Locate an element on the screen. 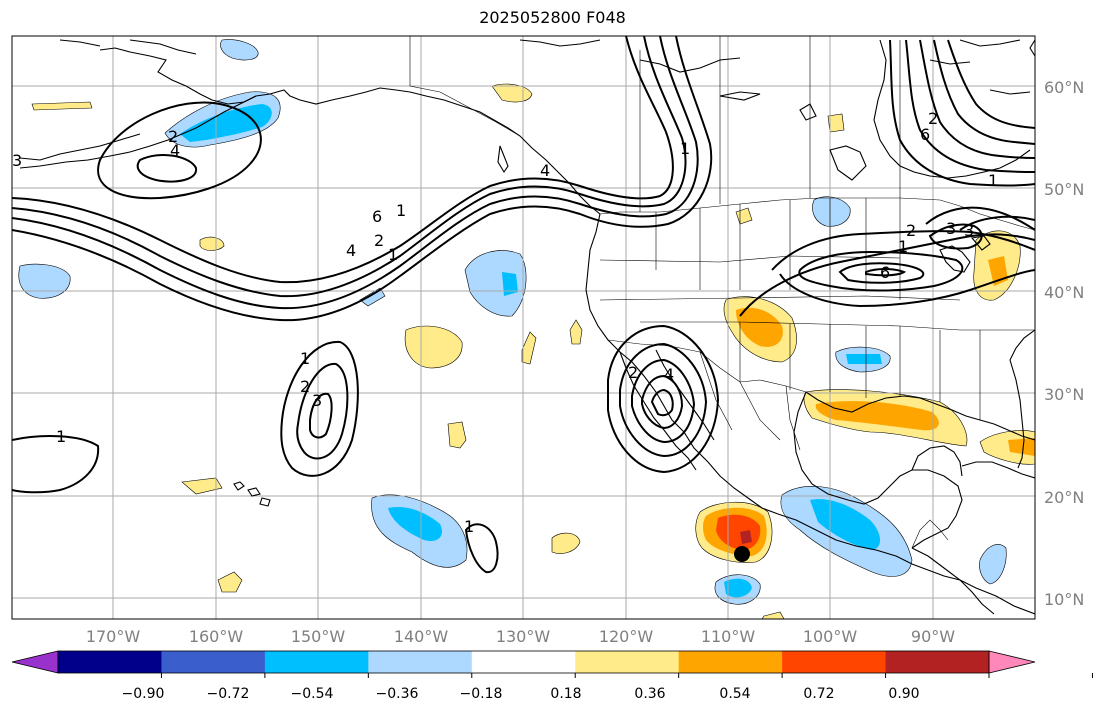 This screenshot has width=1105, height=712. coast-nunavut is located at coordinates (690, 65).